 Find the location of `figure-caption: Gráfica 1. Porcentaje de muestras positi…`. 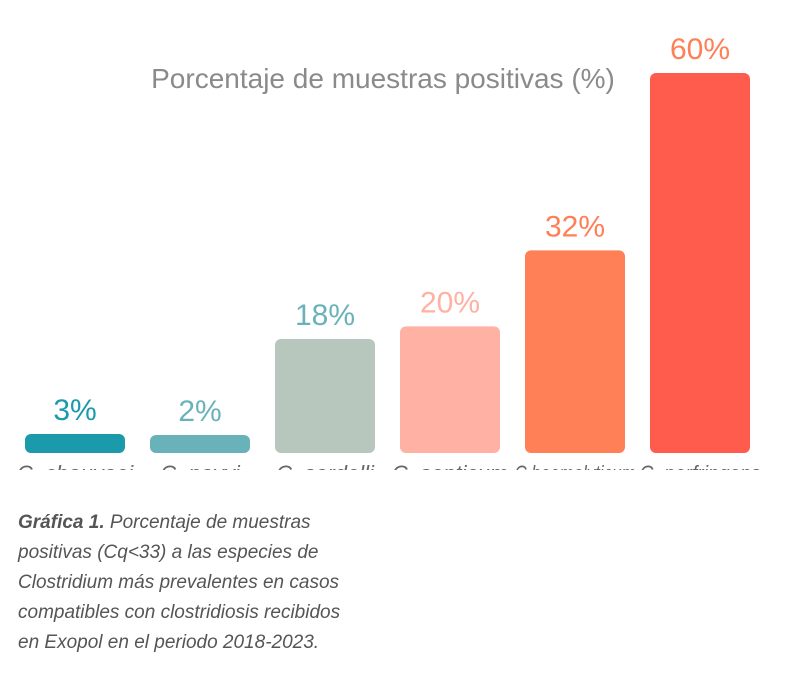

figure-caption: Gráfica 1. Porcentaje de muestras positi… is located at coordinates (190, 583).